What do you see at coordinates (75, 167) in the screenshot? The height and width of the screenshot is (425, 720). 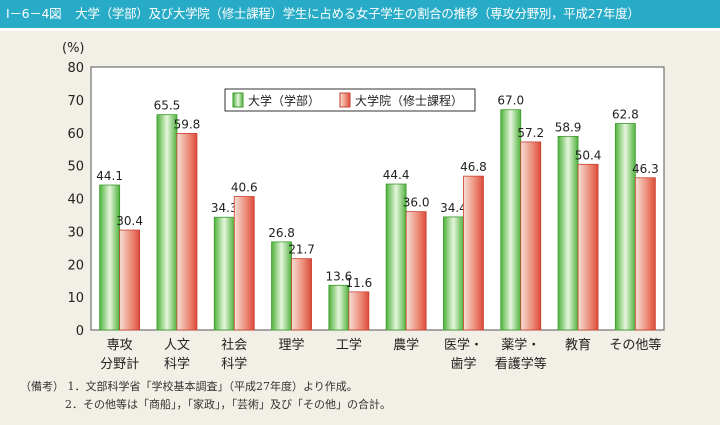 I see `y-tick-label: 50` at bounding box center [75, 167].